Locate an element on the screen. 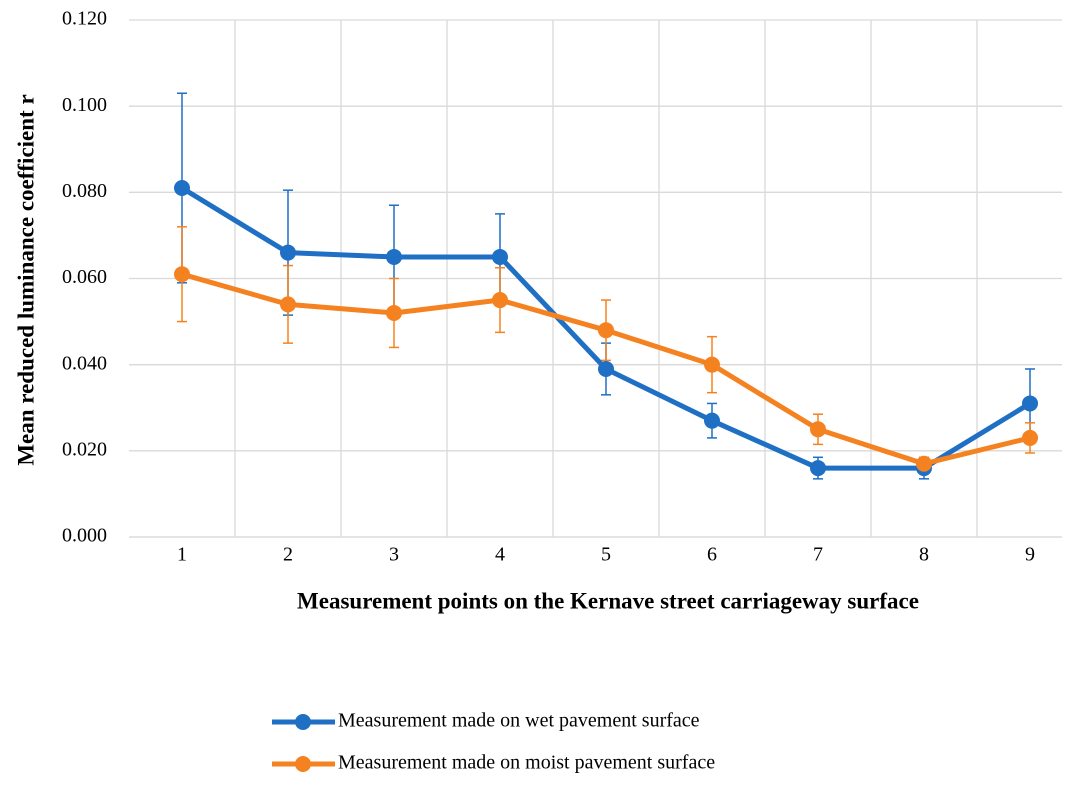 The image size is (1076, 787). x-tick-label: 9 is located at coordinates (1030, 555).